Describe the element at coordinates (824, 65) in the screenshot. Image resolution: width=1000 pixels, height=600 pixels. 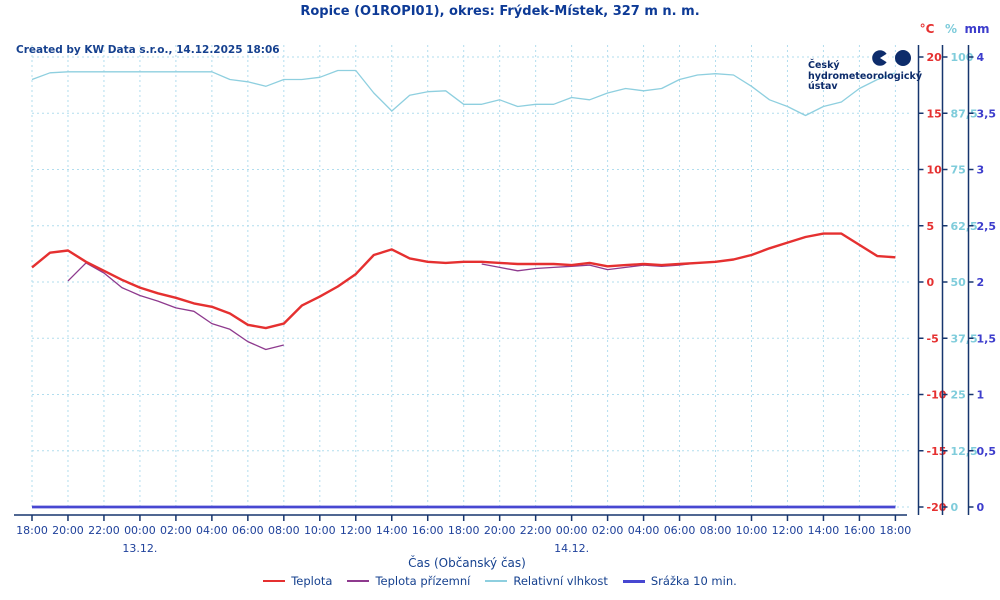
I see `chmi-logo-line1: Český` at that location.